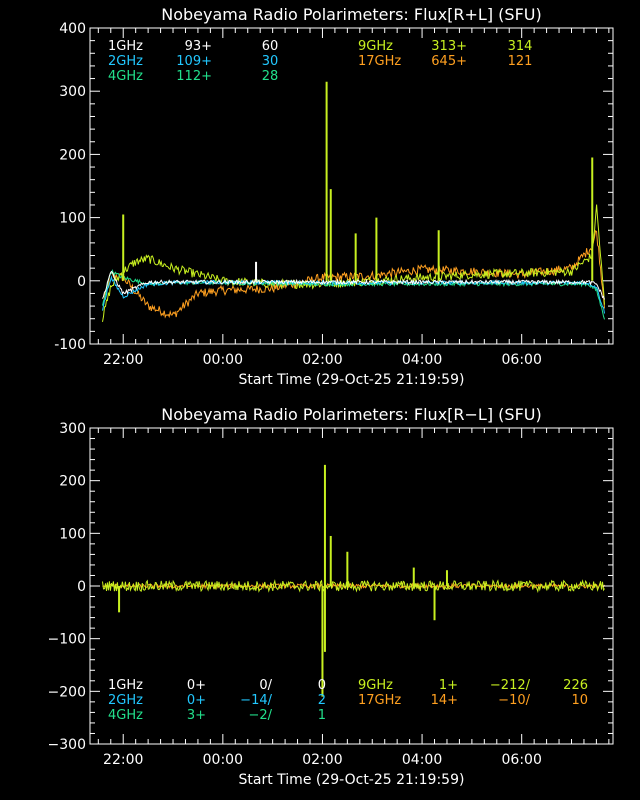 This screenshot has width=640, height=800. What do you see at coordinates (194, 76) in the screenshot?
I see `legend-value-4GHz: 112+` at bounding box center [194, 76].